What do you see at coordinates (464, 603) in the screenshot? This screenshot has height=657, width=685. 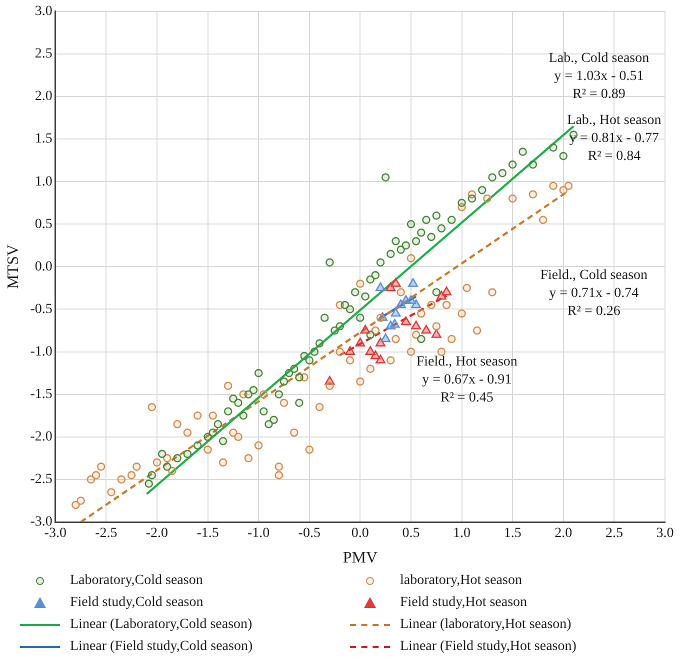 I see `legend-label: Field study,Hot season` at bounding box center [464, 603].